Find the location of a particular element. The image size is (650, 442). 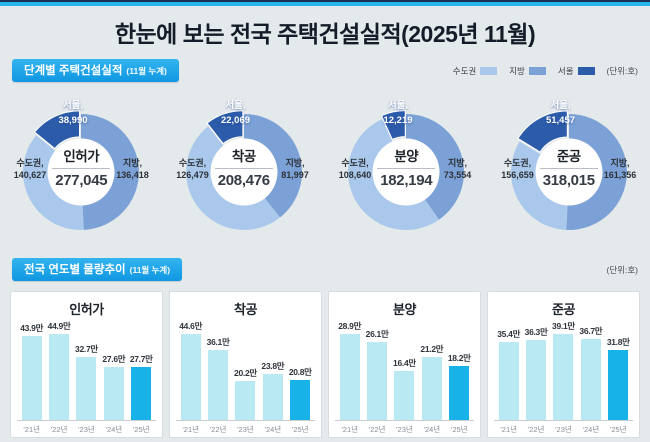

top-navy-line is located at coordinates (325, 1).